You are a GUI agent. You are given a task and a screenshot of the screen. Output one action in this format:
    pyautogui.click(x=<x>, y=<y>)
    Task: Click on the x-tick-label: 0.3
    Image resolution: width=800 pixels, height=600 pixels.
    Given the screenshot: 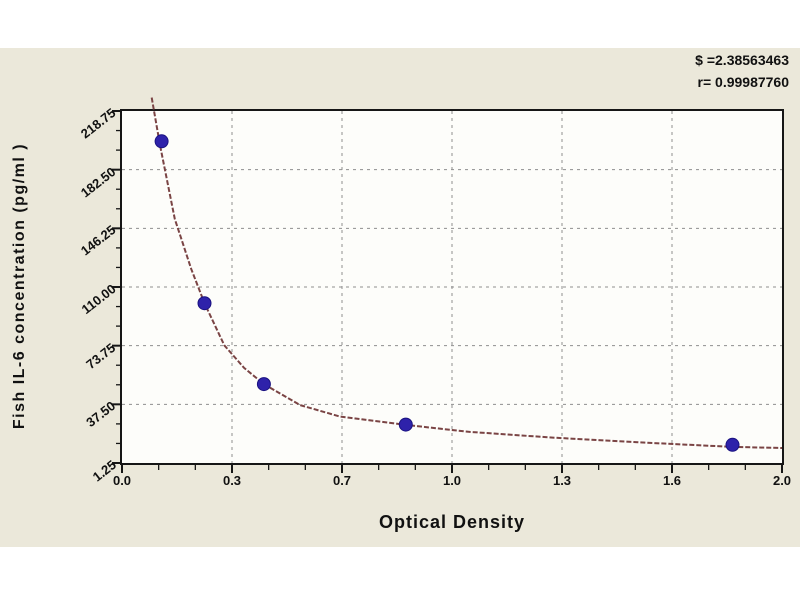 What is the action you would take?
    pyautogui.click(x=232, y=480)
    